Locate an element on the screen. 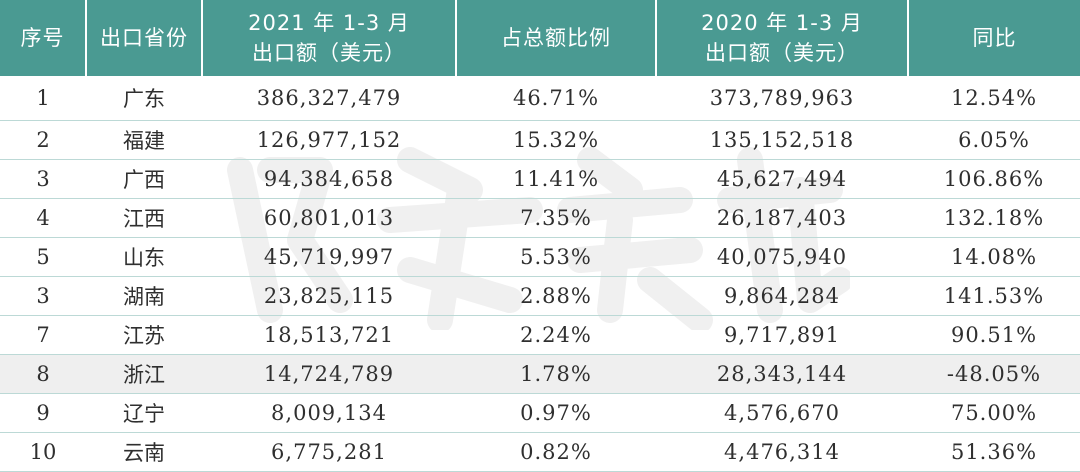 This screenshot has height=472, width=1080. cell-export-2020: 9,864,284 is located at coordinates (782, 296).